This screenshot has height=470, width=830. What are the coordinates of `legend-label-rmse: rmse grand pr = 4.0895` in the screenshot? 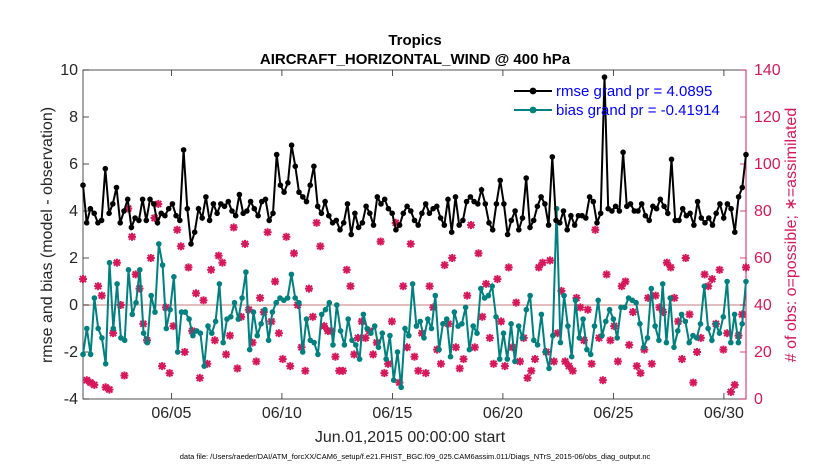 It's located at (634, 91).